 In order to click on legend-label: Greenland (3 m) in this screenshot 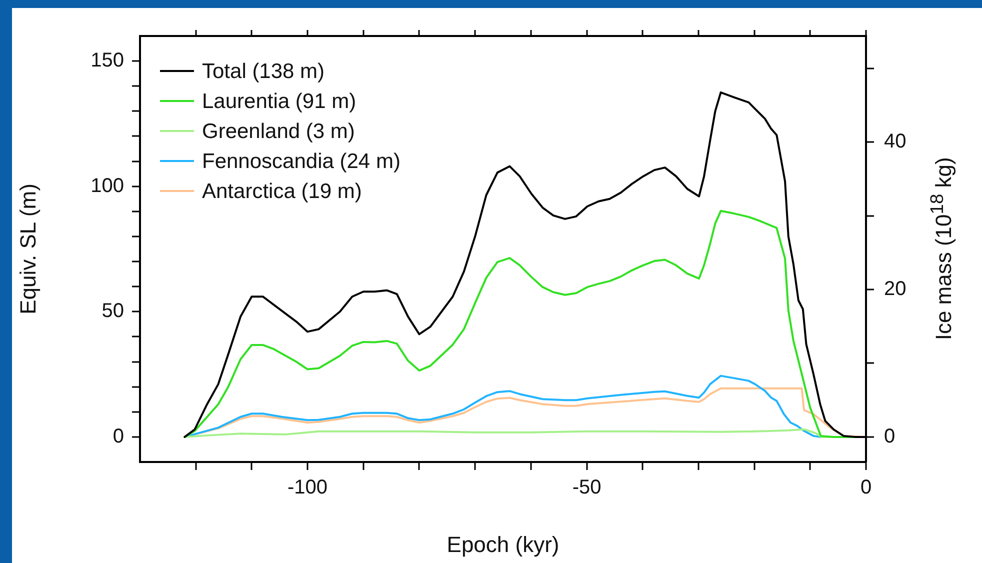, I will do `click(278, 131)`.